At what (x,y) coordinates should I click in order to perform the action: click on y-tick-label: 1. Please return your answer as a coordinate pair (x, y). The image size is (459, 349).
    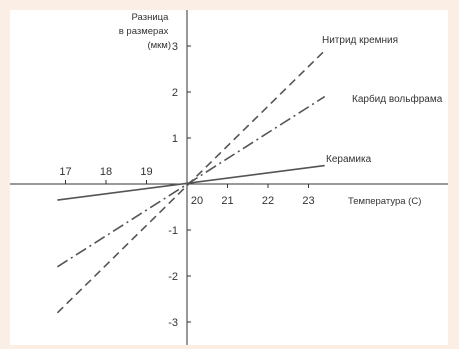
    Looking at the image, I should click on (175, 139).